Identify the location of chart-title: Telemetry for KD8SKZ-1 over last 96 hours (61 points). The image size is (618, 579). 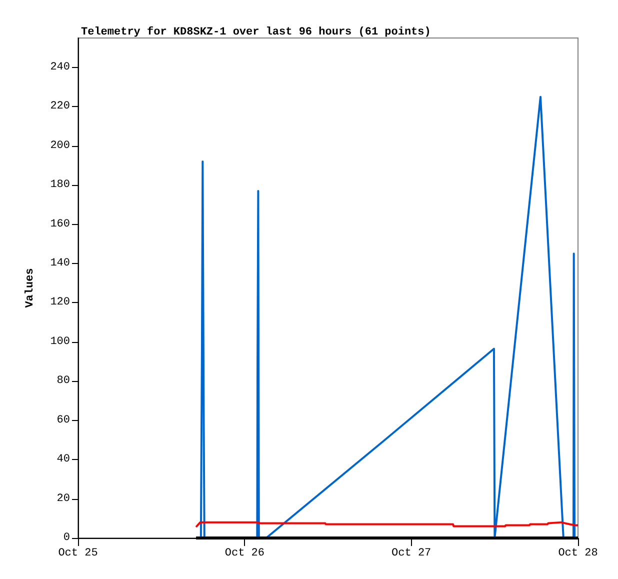
(256, 32).